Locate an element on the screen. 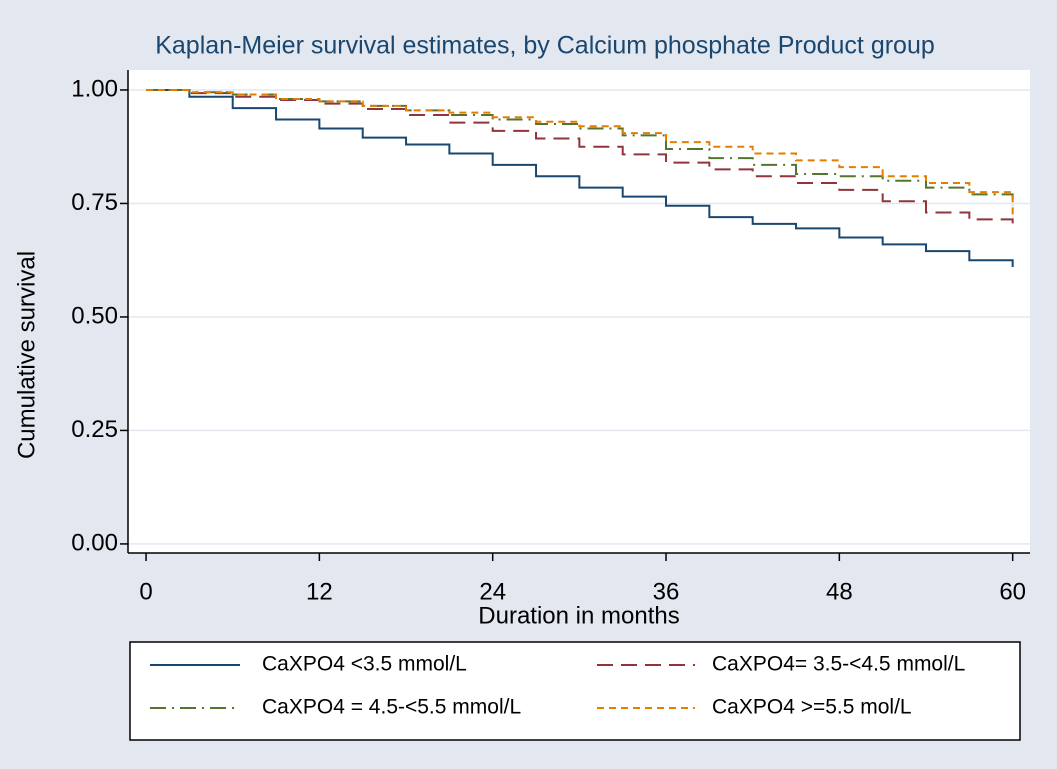 This screenshot has width=1057, height=769. legend is located at coordinates (575, 691).